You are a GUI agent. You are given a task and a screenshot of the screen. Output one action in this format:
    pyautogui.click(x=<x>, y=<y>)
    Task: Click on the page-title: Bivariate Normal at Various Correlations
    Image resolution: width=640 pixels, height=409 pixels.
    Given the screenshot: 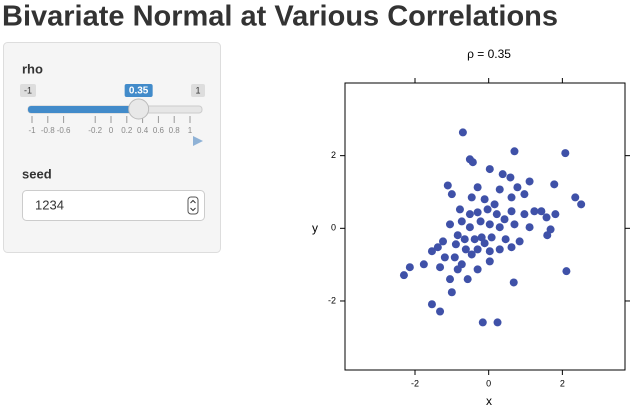 What is the action you would take?
    pyautogui.click(x=280, y=17)
    